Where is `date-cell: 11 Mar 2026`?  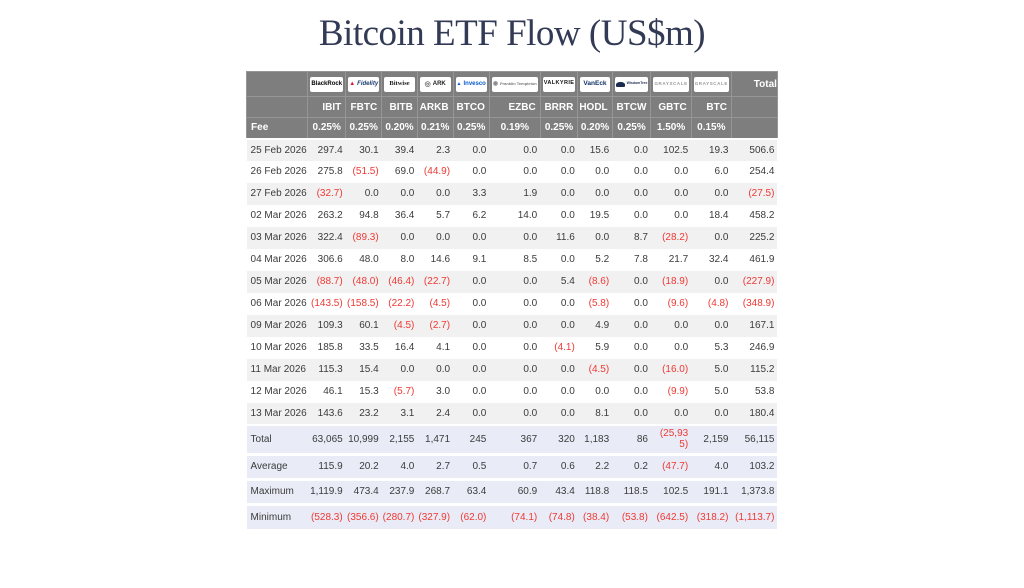 date-cell: 11 Mar 2026 is located at coordinates (277, 369).